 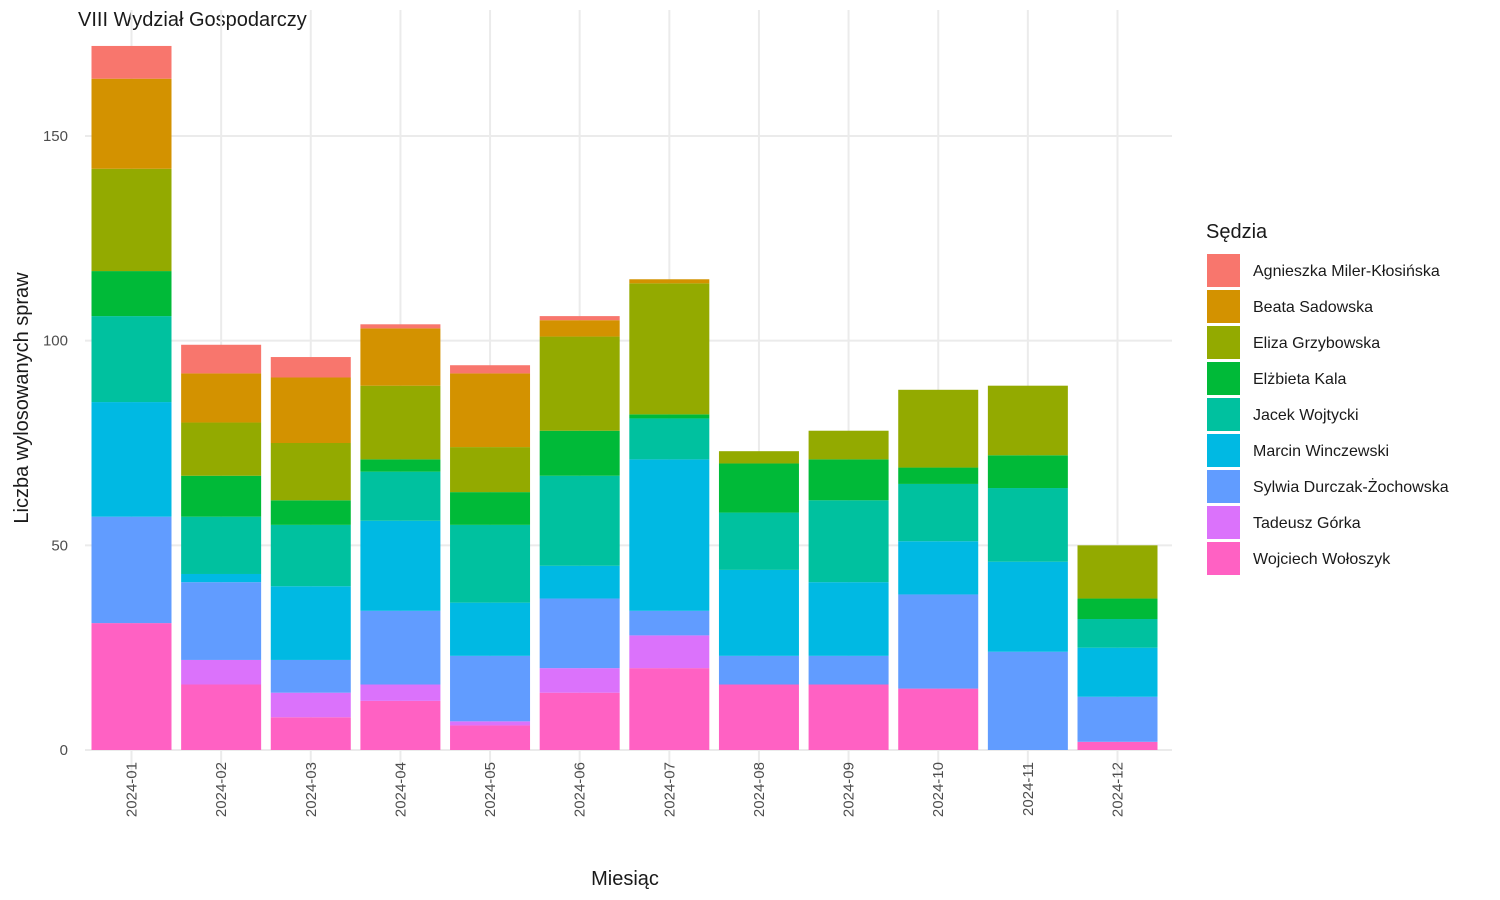 I want to click on legend-label: Wojciech Wołoszyk, so click(x=1322, y=559).